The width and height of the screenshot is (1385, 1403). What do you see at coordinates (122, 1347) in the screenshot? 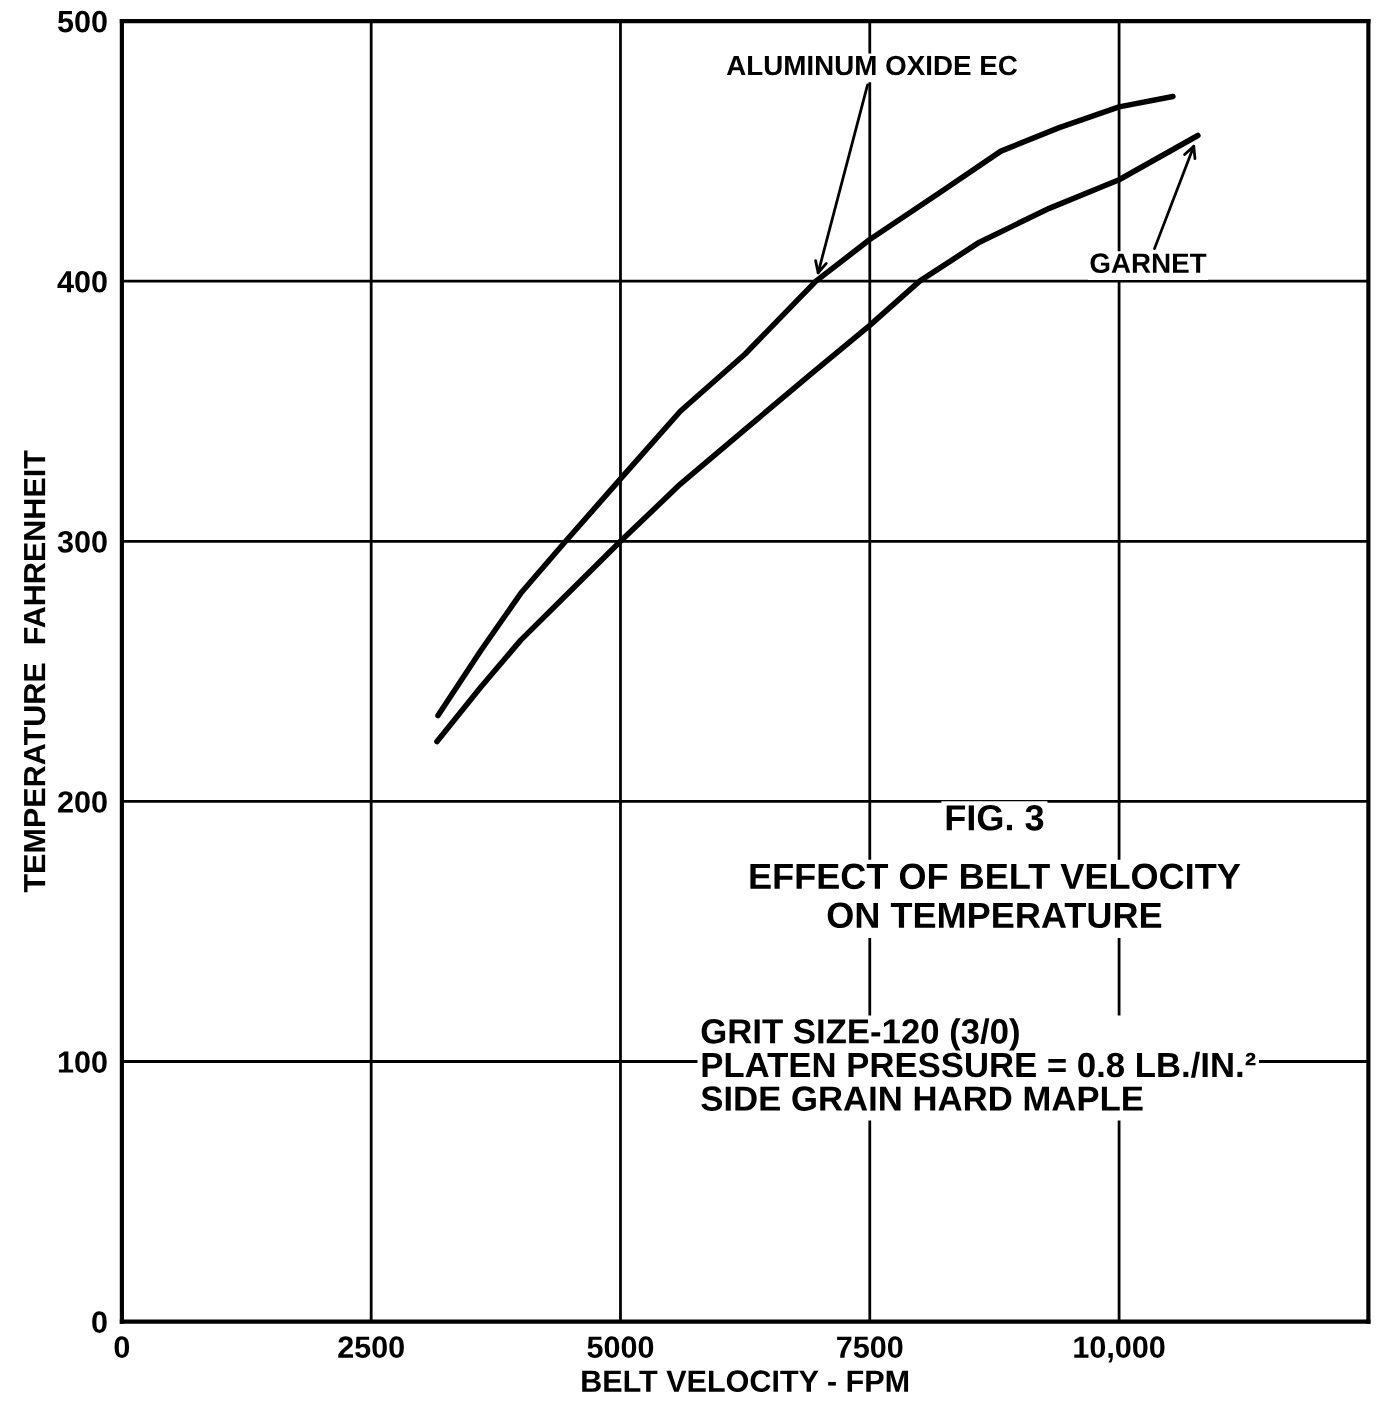
I see `x-tick-label: 0` at bounding box center [122, 1347].